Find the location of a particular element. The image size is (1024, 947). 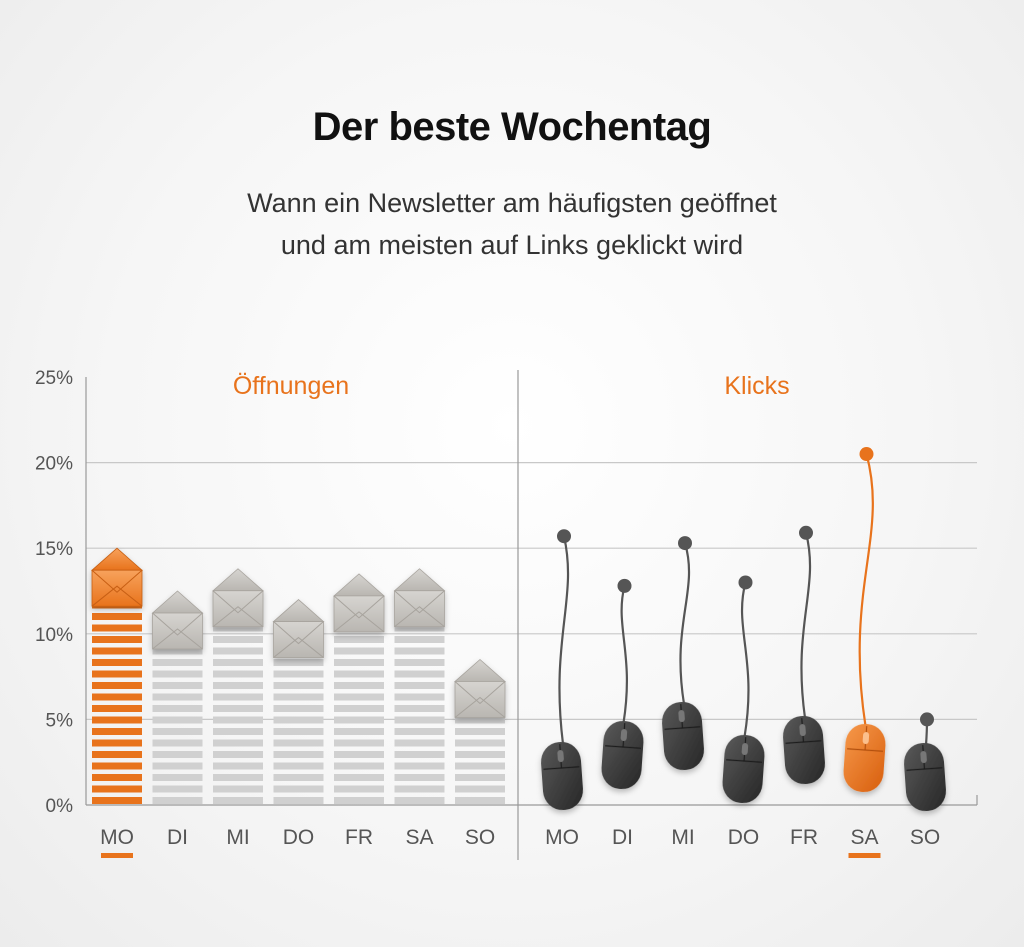

y-tick-label: 5% is located at coordinates (60, 720).